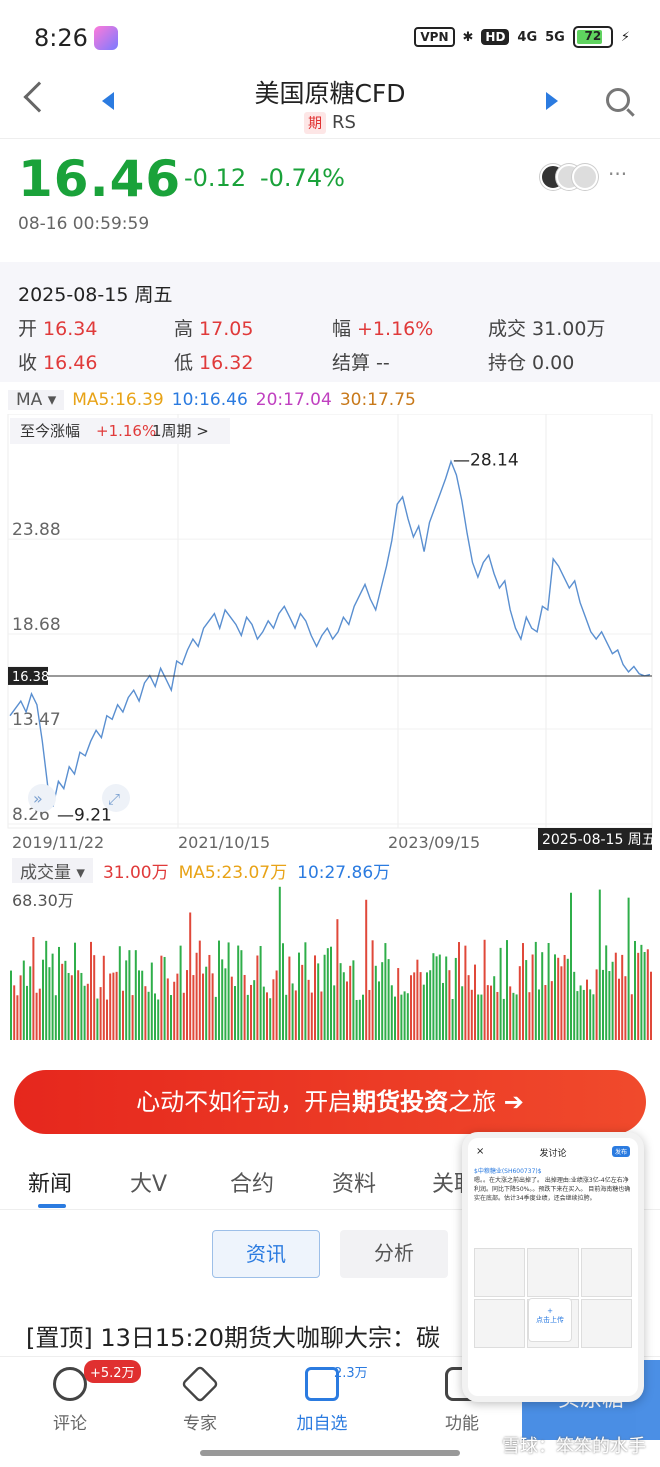 The image size is (660, 1467). I want to click on bluetooth-icon: ✱, so click(468, 37).